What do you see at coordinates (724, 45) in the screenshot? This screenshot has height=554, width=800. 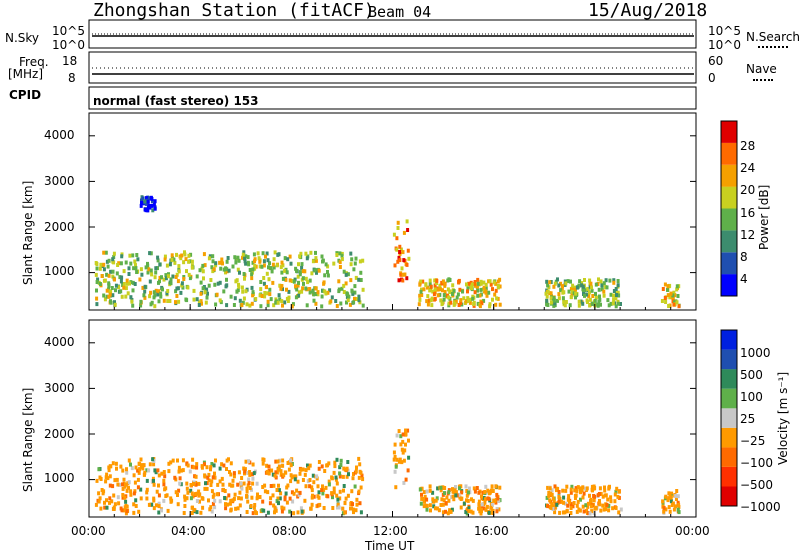 I see `noise-right-tick-bottom: 10^0` at bounding box center [724, 45].